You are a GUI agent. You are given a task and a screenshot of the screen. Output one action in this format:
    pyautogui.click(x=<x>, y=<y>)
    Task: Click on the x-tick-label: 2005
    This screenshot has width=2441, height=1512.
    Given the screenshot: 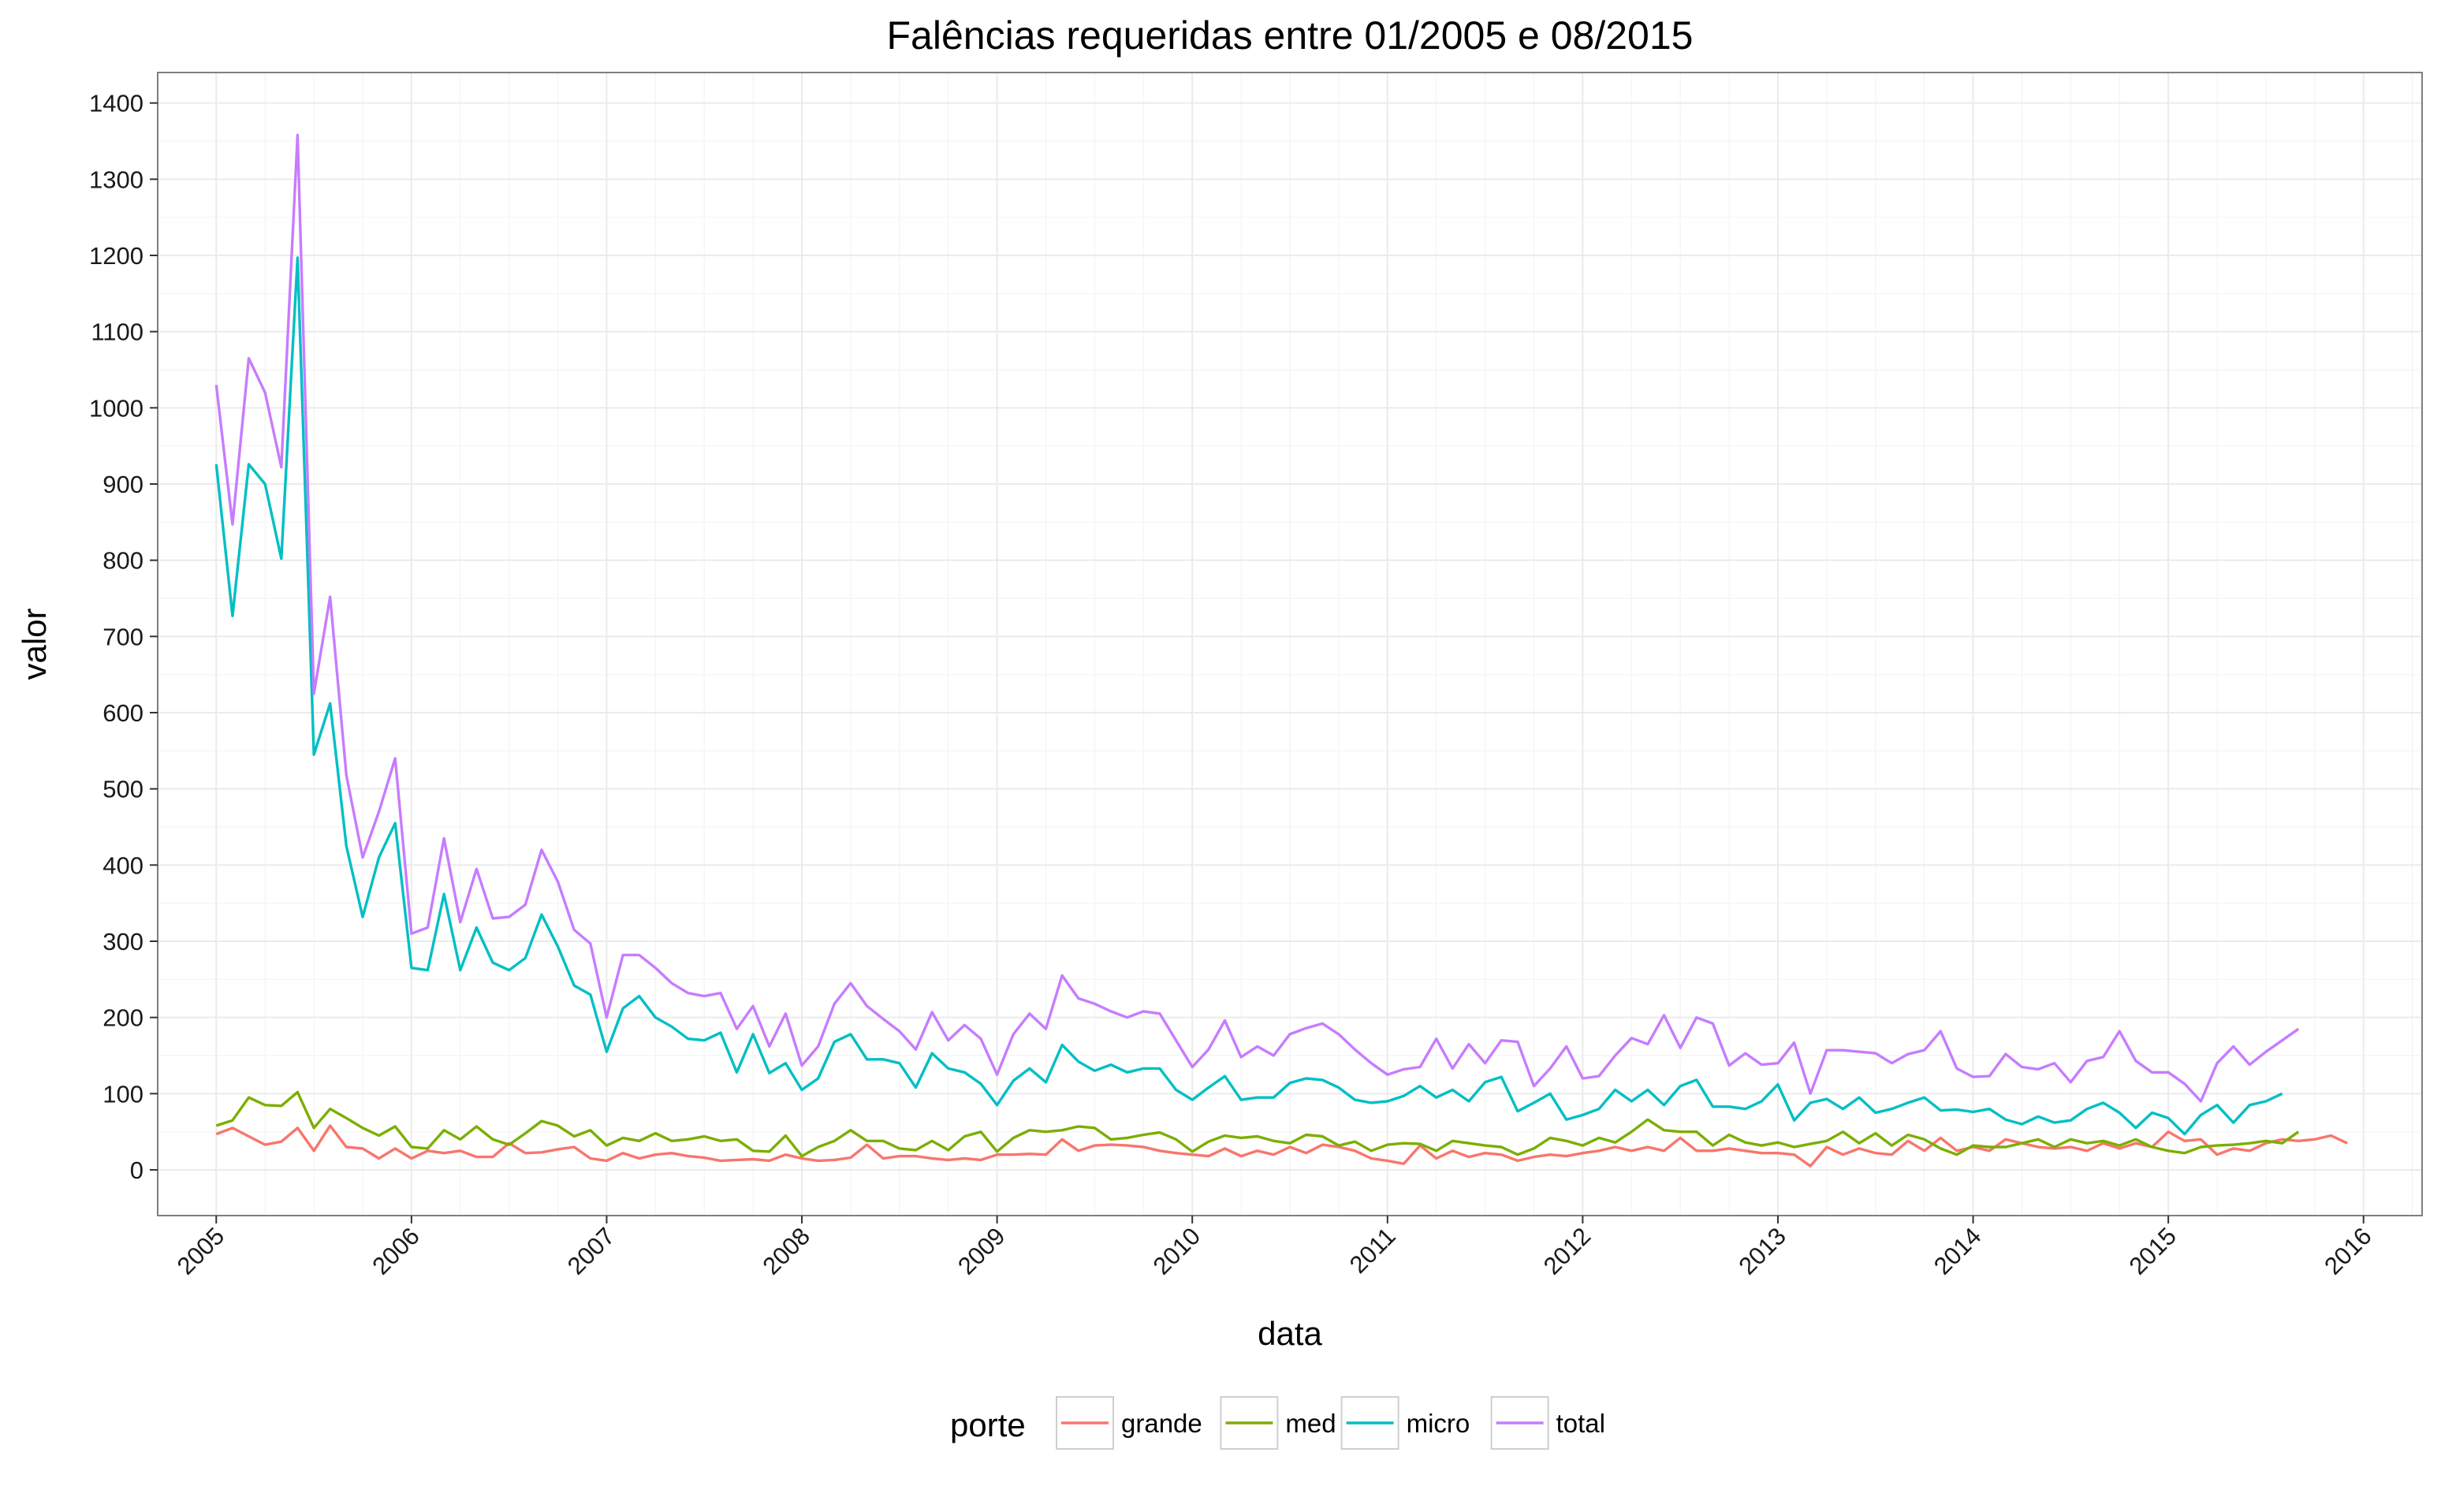 What is the action you would take?
    pyautogui.click(x=201, y=1251)
    